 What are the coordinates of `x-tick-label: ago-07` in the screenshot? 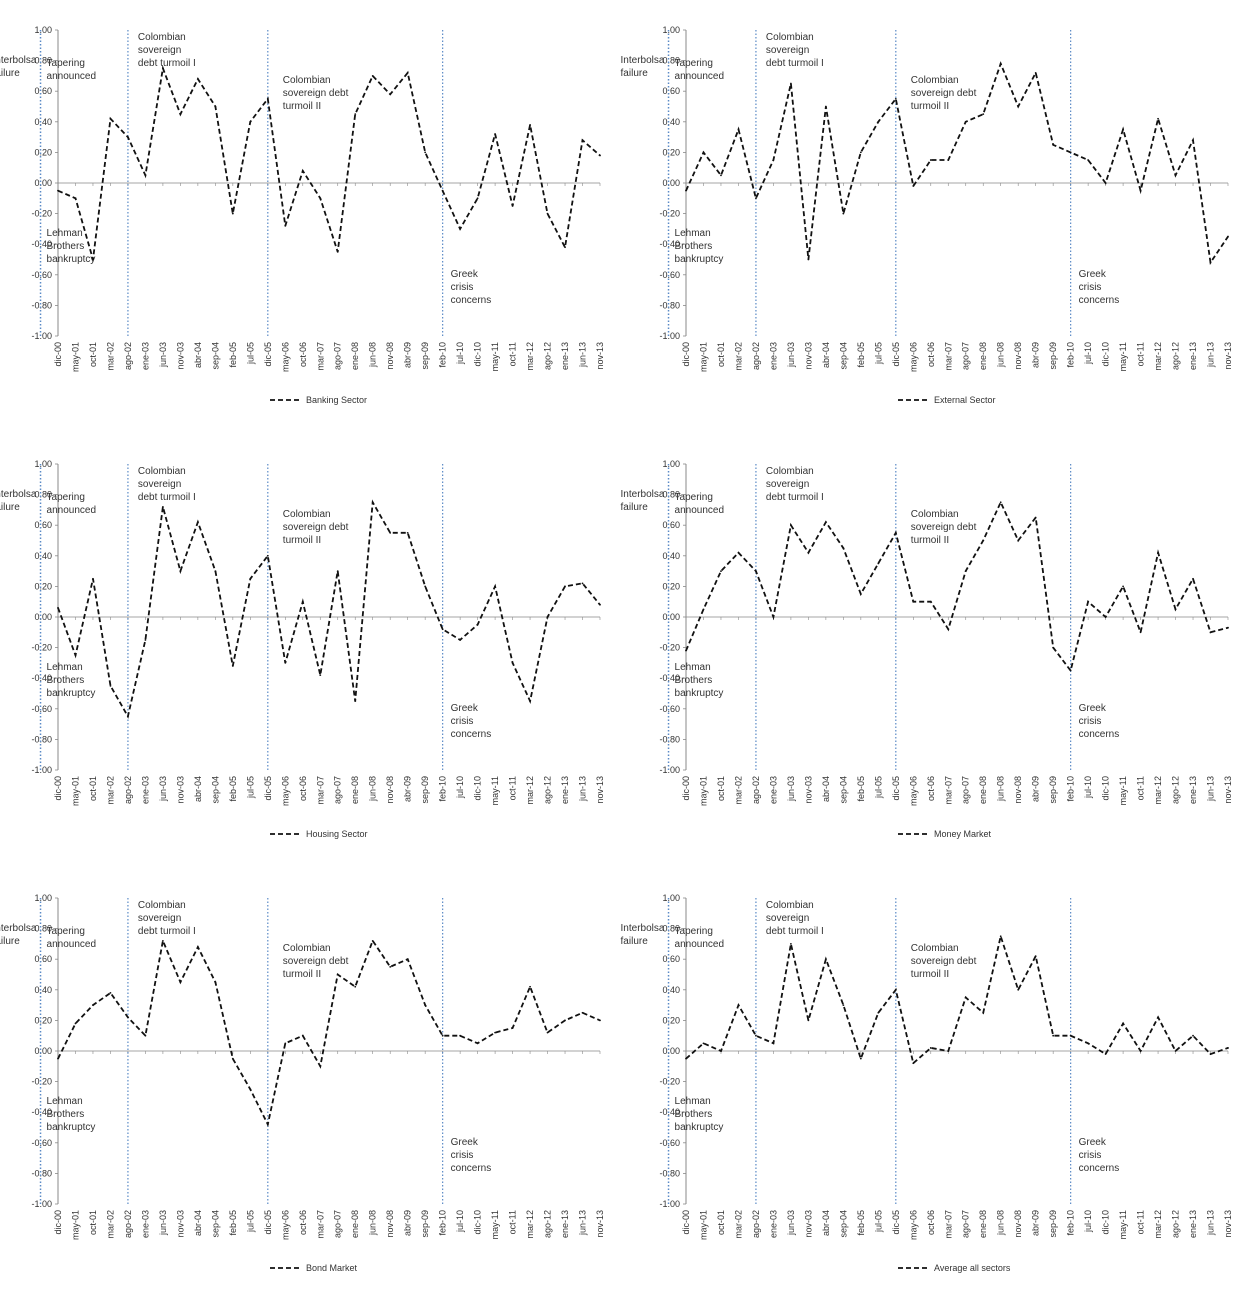 It's located at (338, 1224).